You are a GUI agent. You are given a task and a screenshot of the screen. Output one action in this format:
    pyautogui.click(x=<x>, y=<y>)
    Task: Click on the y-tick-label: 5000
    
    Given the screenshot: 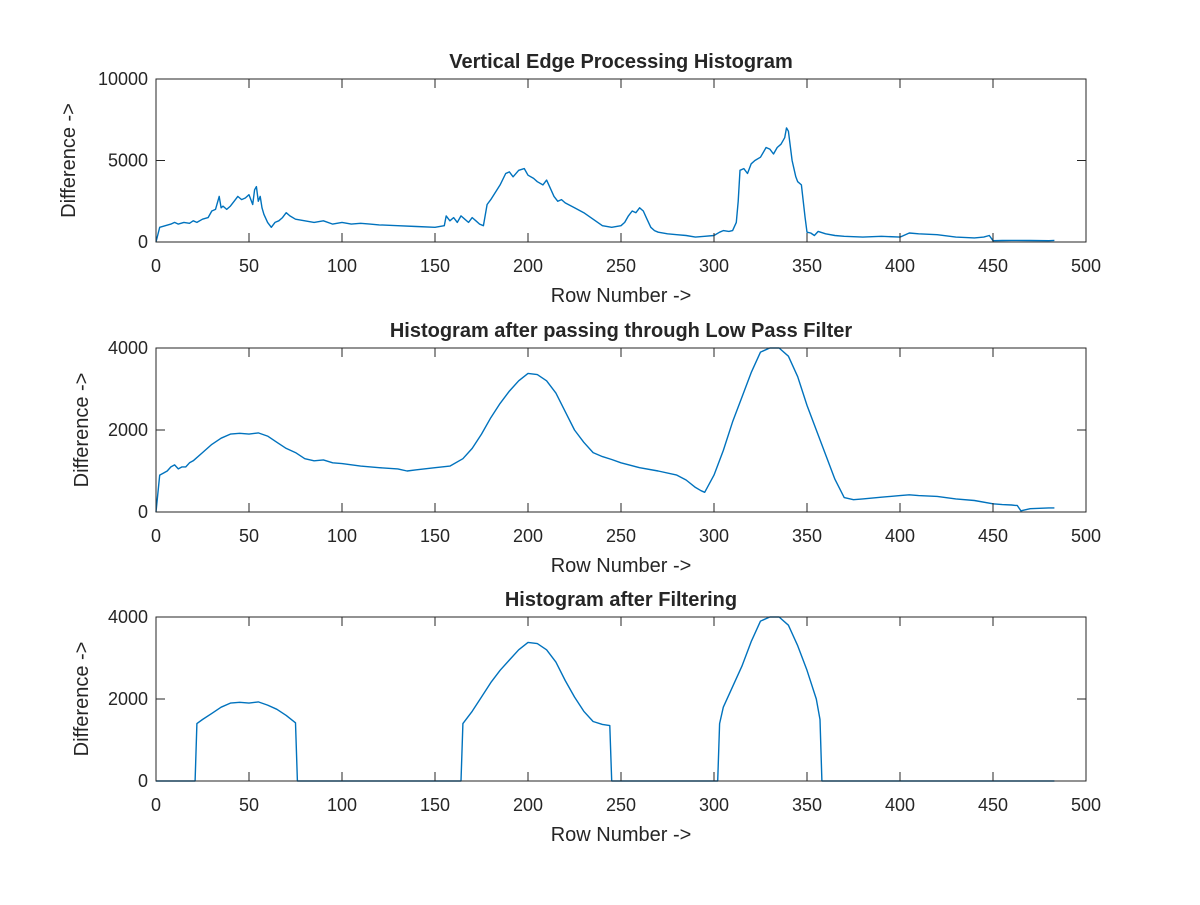 What is the action you would take?
    pyautogui.click(x=128, y=161)
    